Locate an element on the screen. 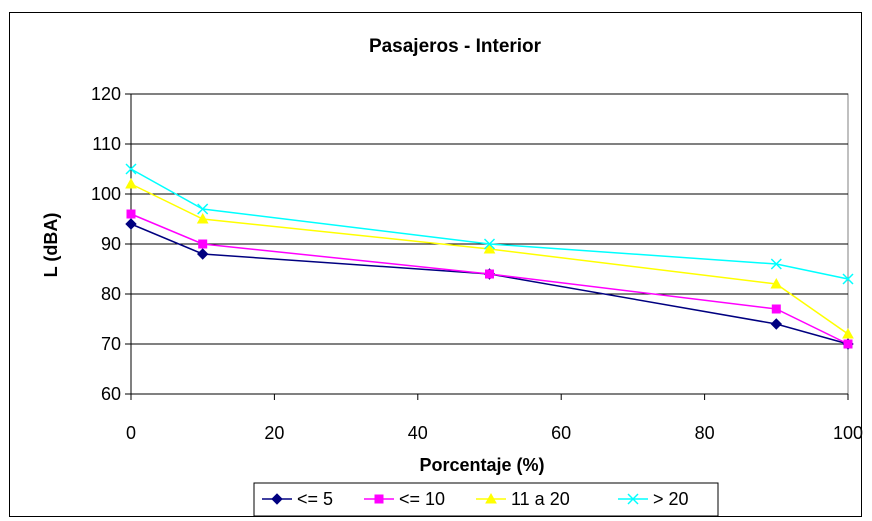 Image resolution: width=872 pixels, height=521 pixels. legend-item-1: <= 5 is located at coordinates (297, 499).